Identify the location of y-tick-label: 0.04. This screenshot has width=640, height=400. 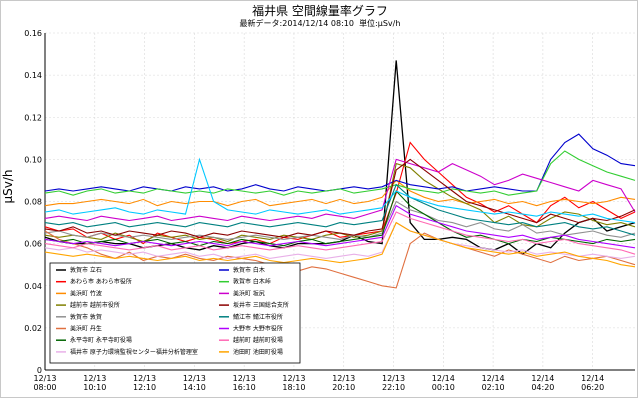
(33, 286).